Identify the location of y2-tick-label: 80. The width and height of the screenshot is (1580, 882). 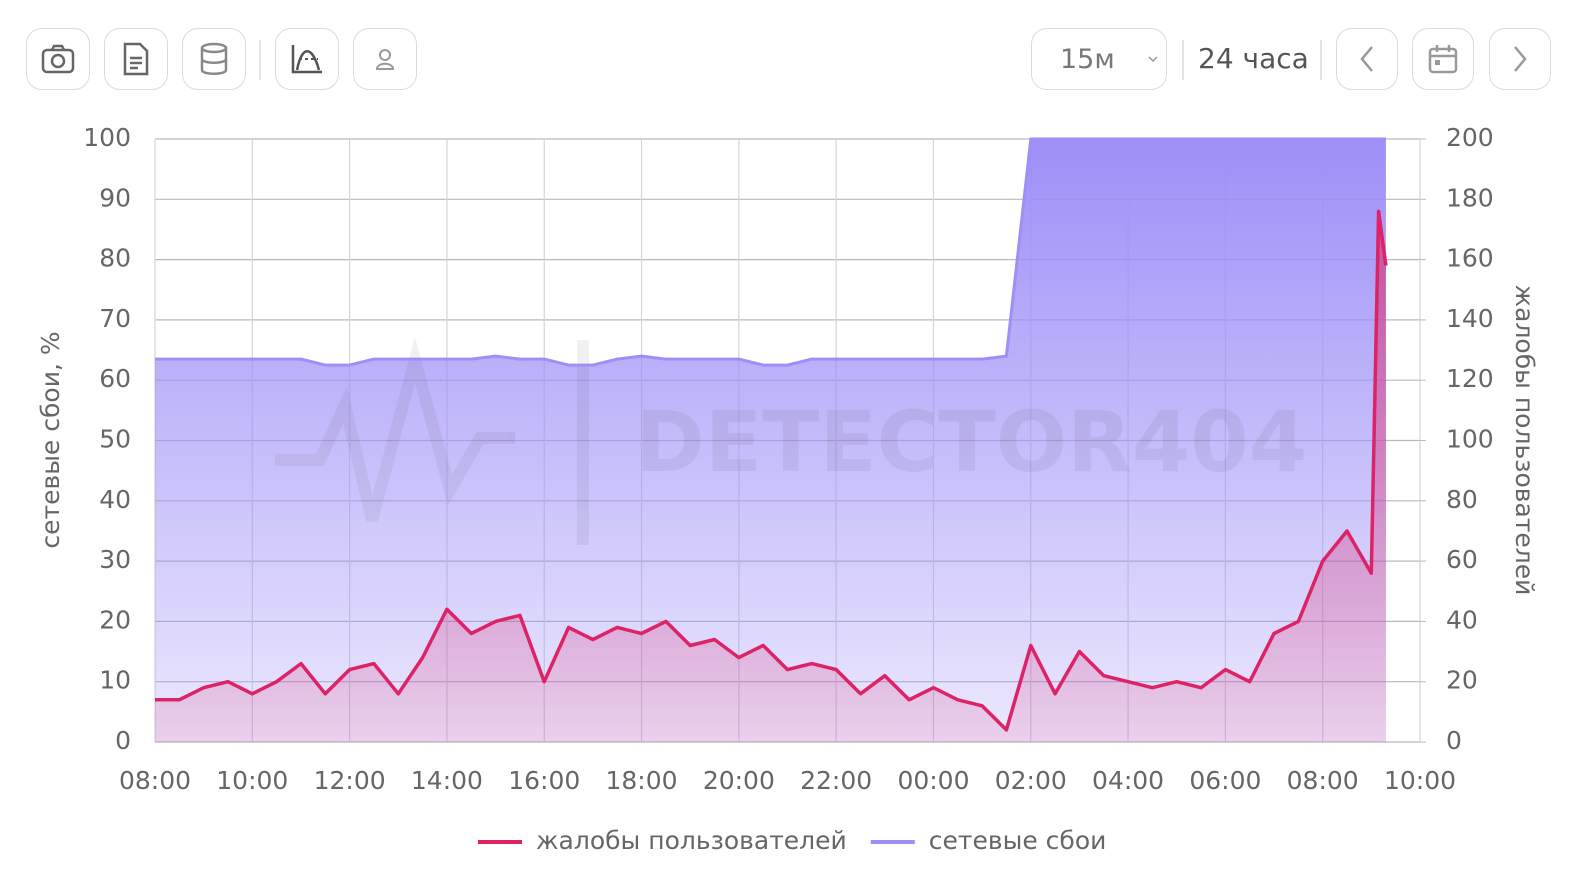
(1462, 499).